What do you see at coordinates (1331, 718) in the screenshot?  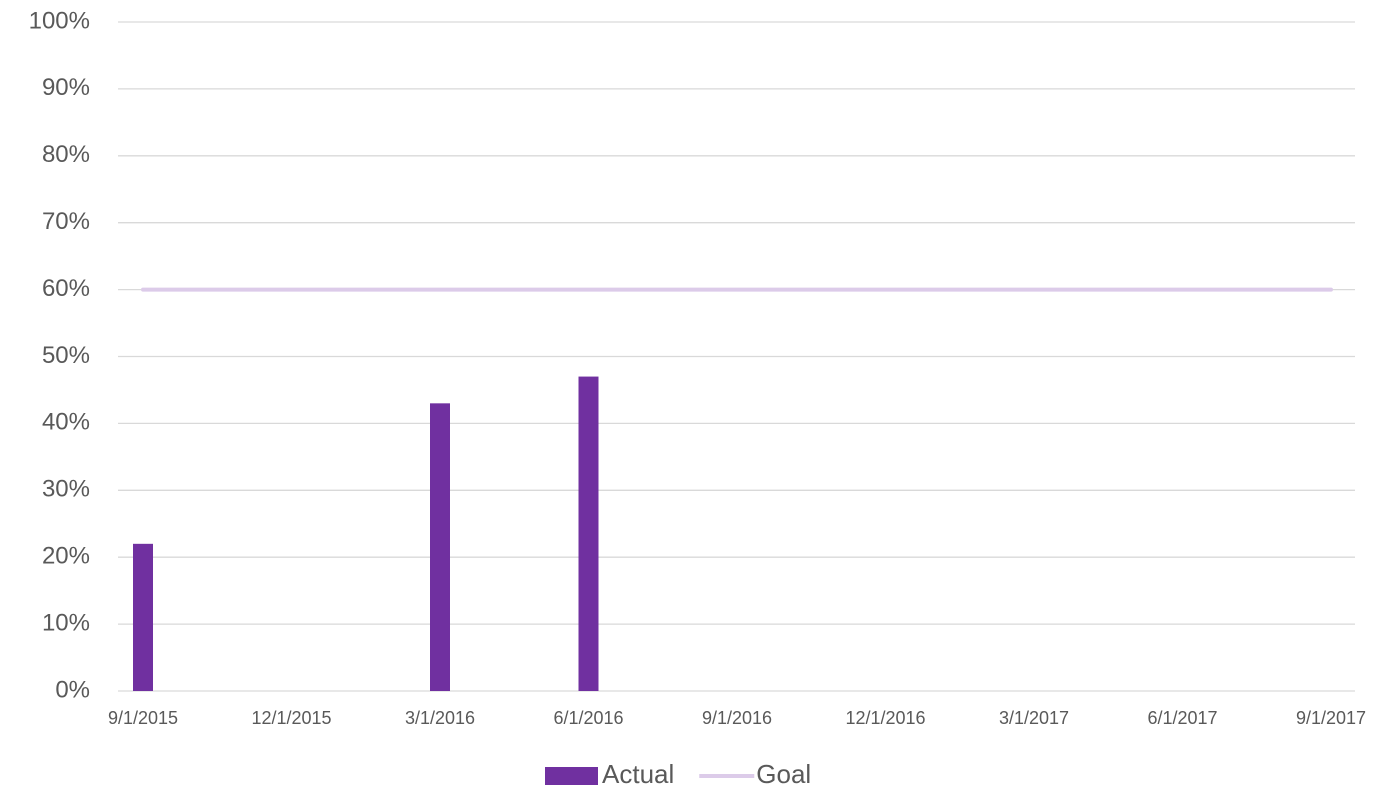 I see `x-tick-label: 9/1/2017` at bounding box center [1331, 718].